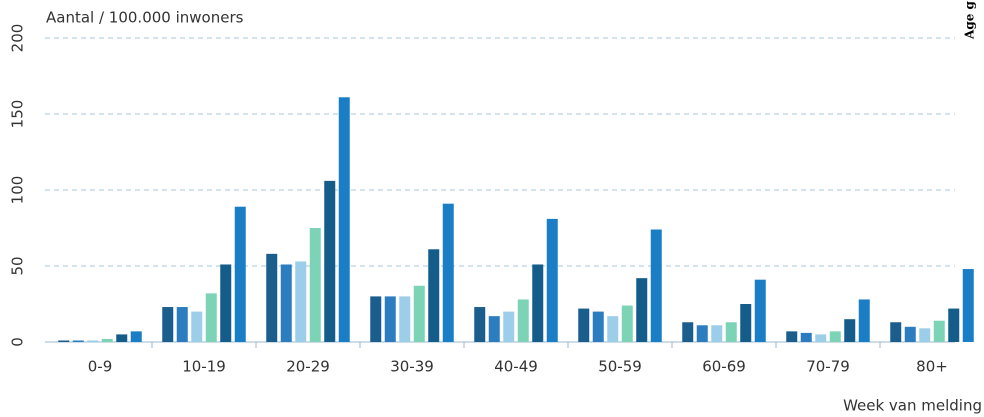 The image size is (984, 417). I want to click on y-tick-label: 100, so click(18, 190).